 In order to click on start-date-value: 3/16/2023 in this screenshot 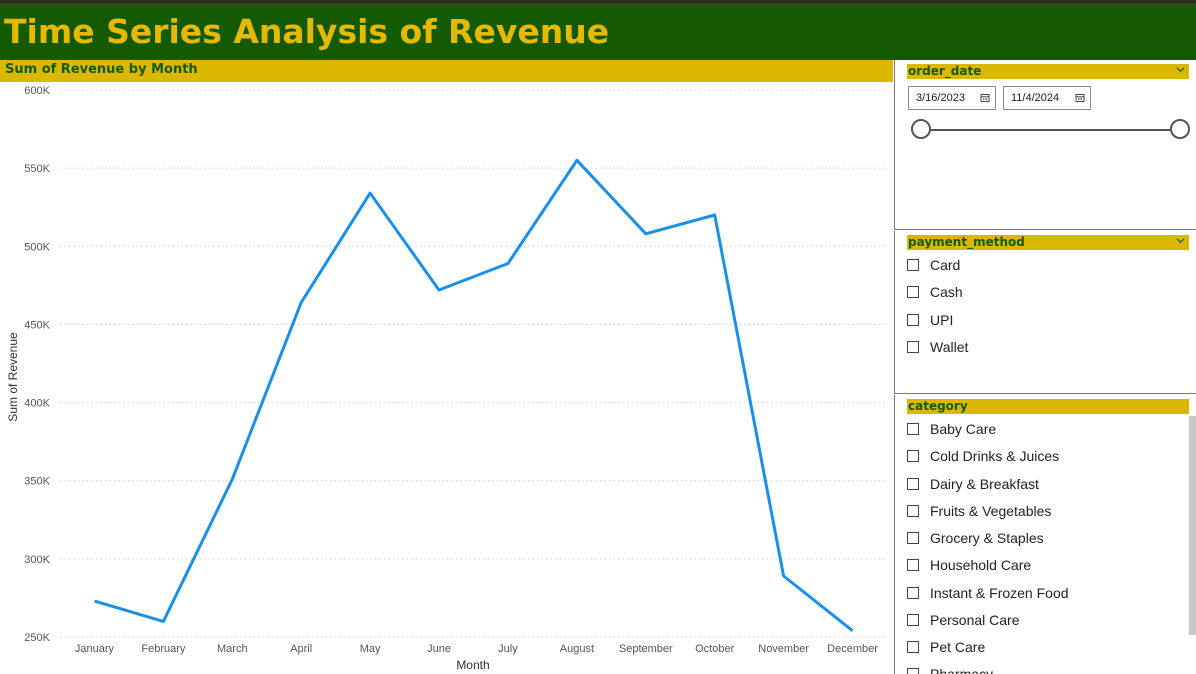, I will do `click(940, 98)`.